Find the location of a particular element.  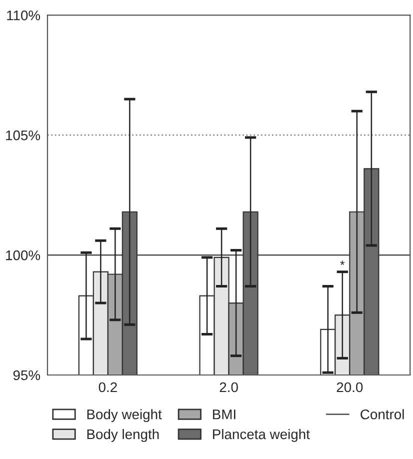

y-tick-label: 105% is located at coordinates (23, 135).